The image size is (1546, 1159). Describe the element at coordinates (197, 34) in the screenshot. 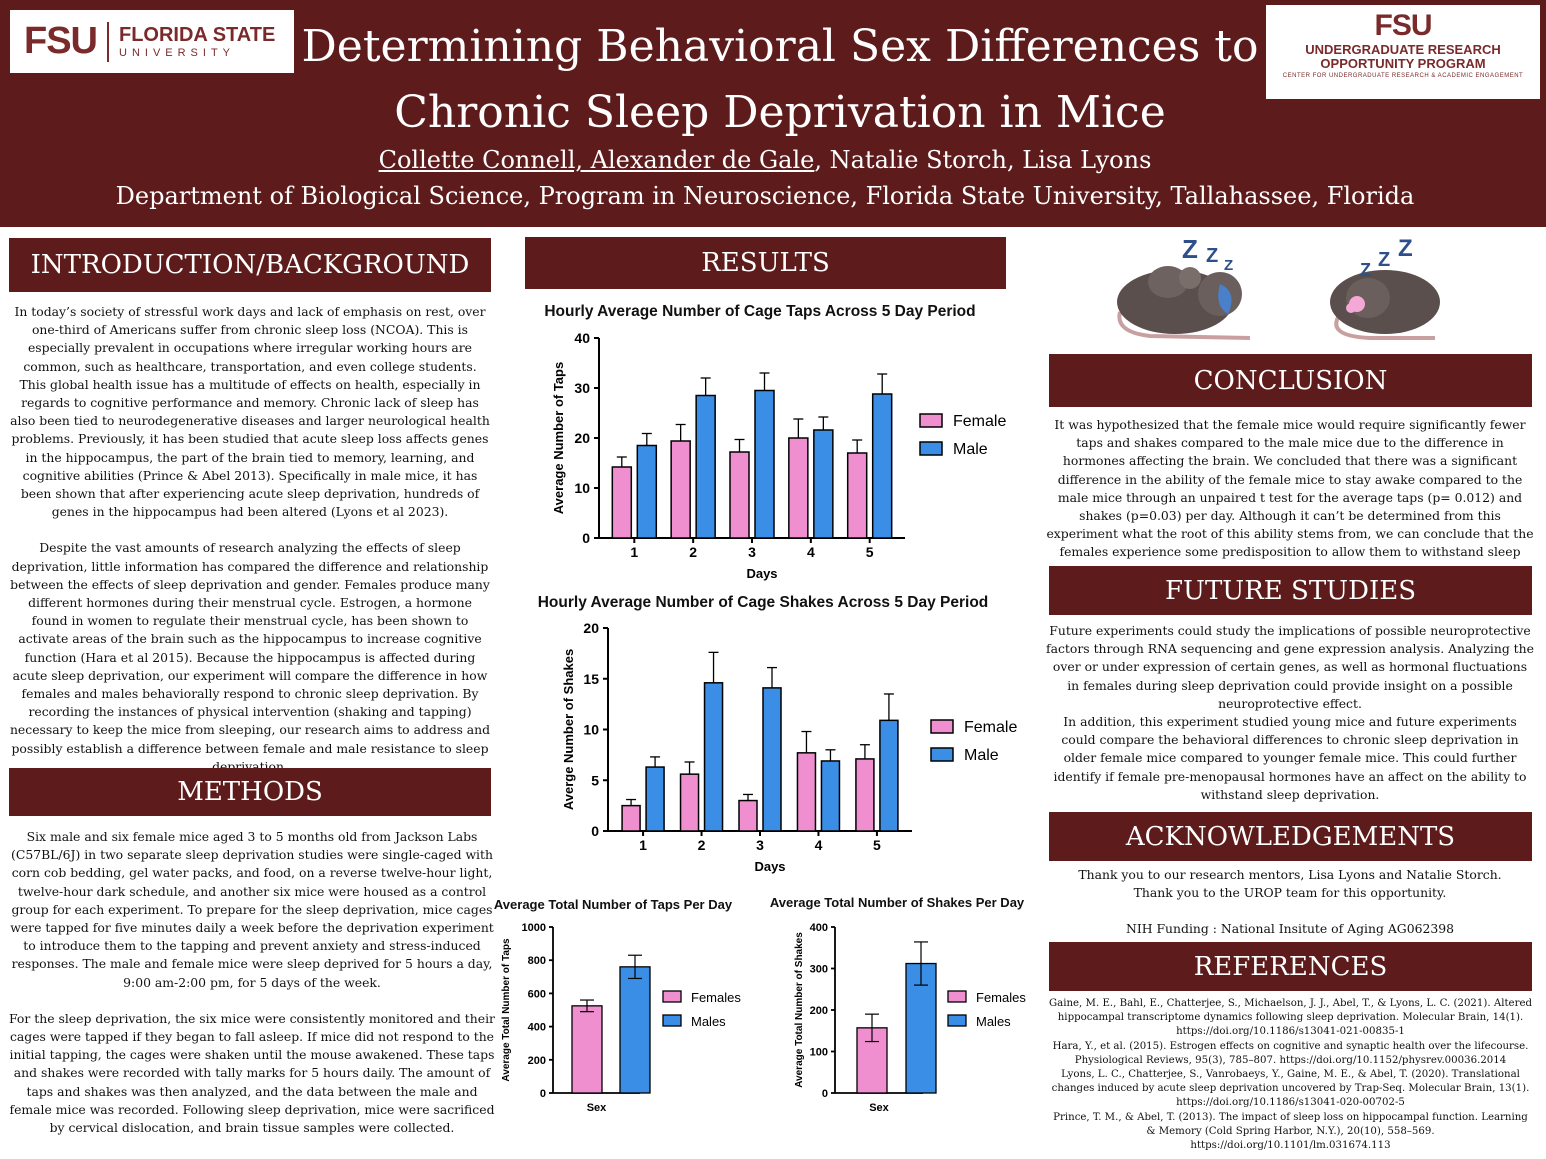

I see `logo-name: FLORIDA STATE` at that location.